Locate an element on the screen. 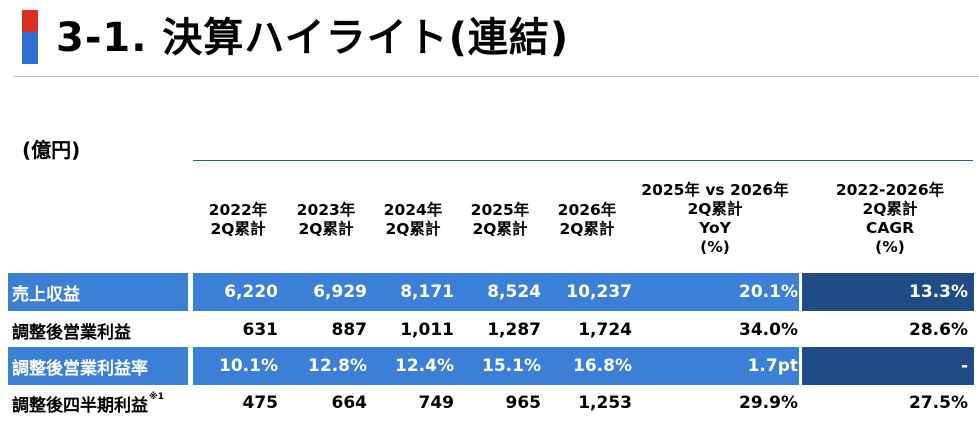 This screenshot has height=422, width=979. page-title: 3-1. 決算ハイライト(連結) is located at coordinates (313, 38).